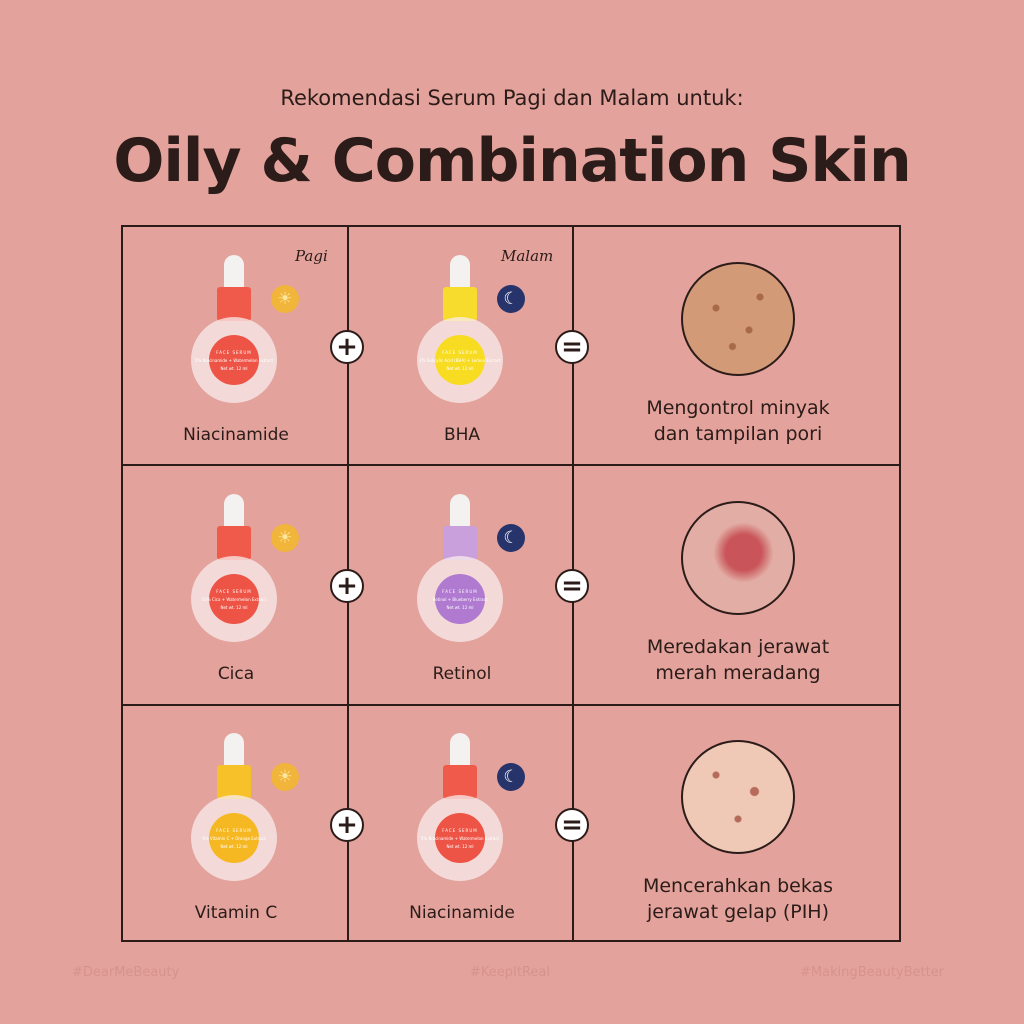  I want to click on result-text: Mengontrol minyak dan tampilan pori, so click(738, 421).